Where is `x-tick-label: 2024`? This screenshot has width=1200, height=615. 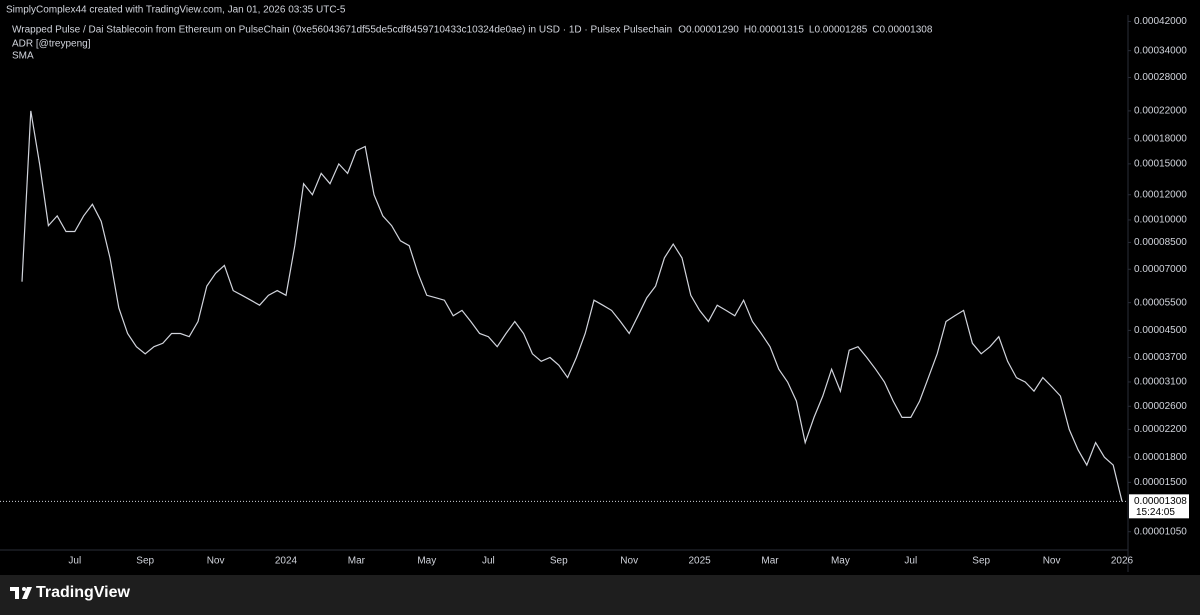 x-tick-label: 2024 is located at coordinates (286, 561).